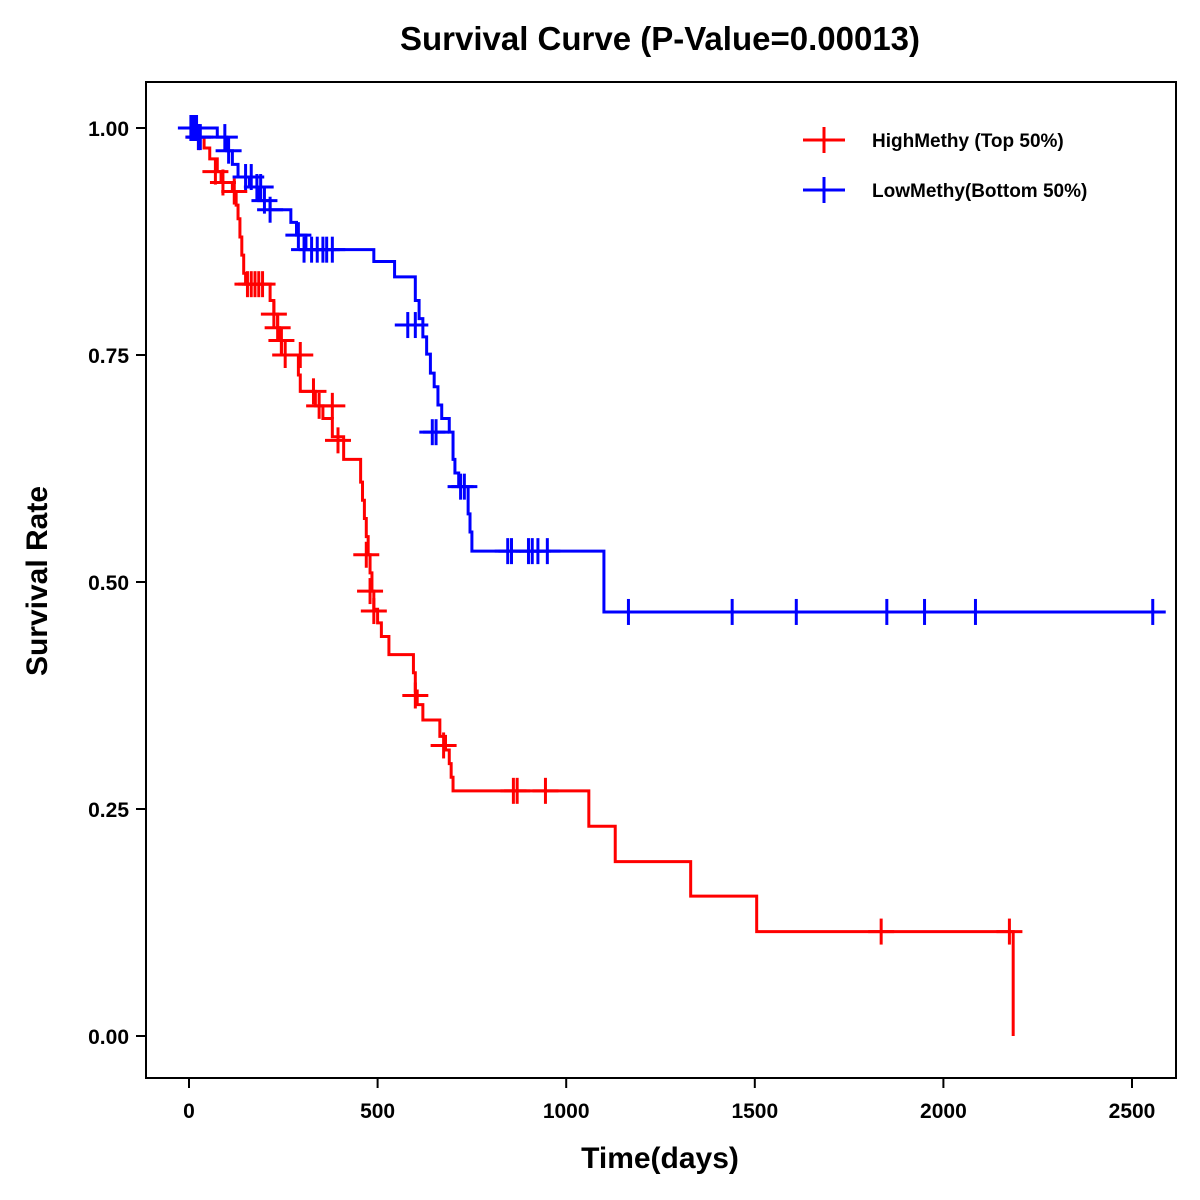  Describe the element at coordinates (566, 1111) in the screenshot. I see `x-tick-label: 1000` at that location.